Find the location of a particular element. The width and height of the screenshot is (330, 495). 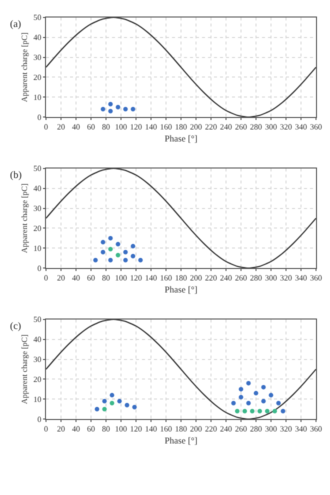

x-tick-label: 200 is located at coordinates (196, 127).